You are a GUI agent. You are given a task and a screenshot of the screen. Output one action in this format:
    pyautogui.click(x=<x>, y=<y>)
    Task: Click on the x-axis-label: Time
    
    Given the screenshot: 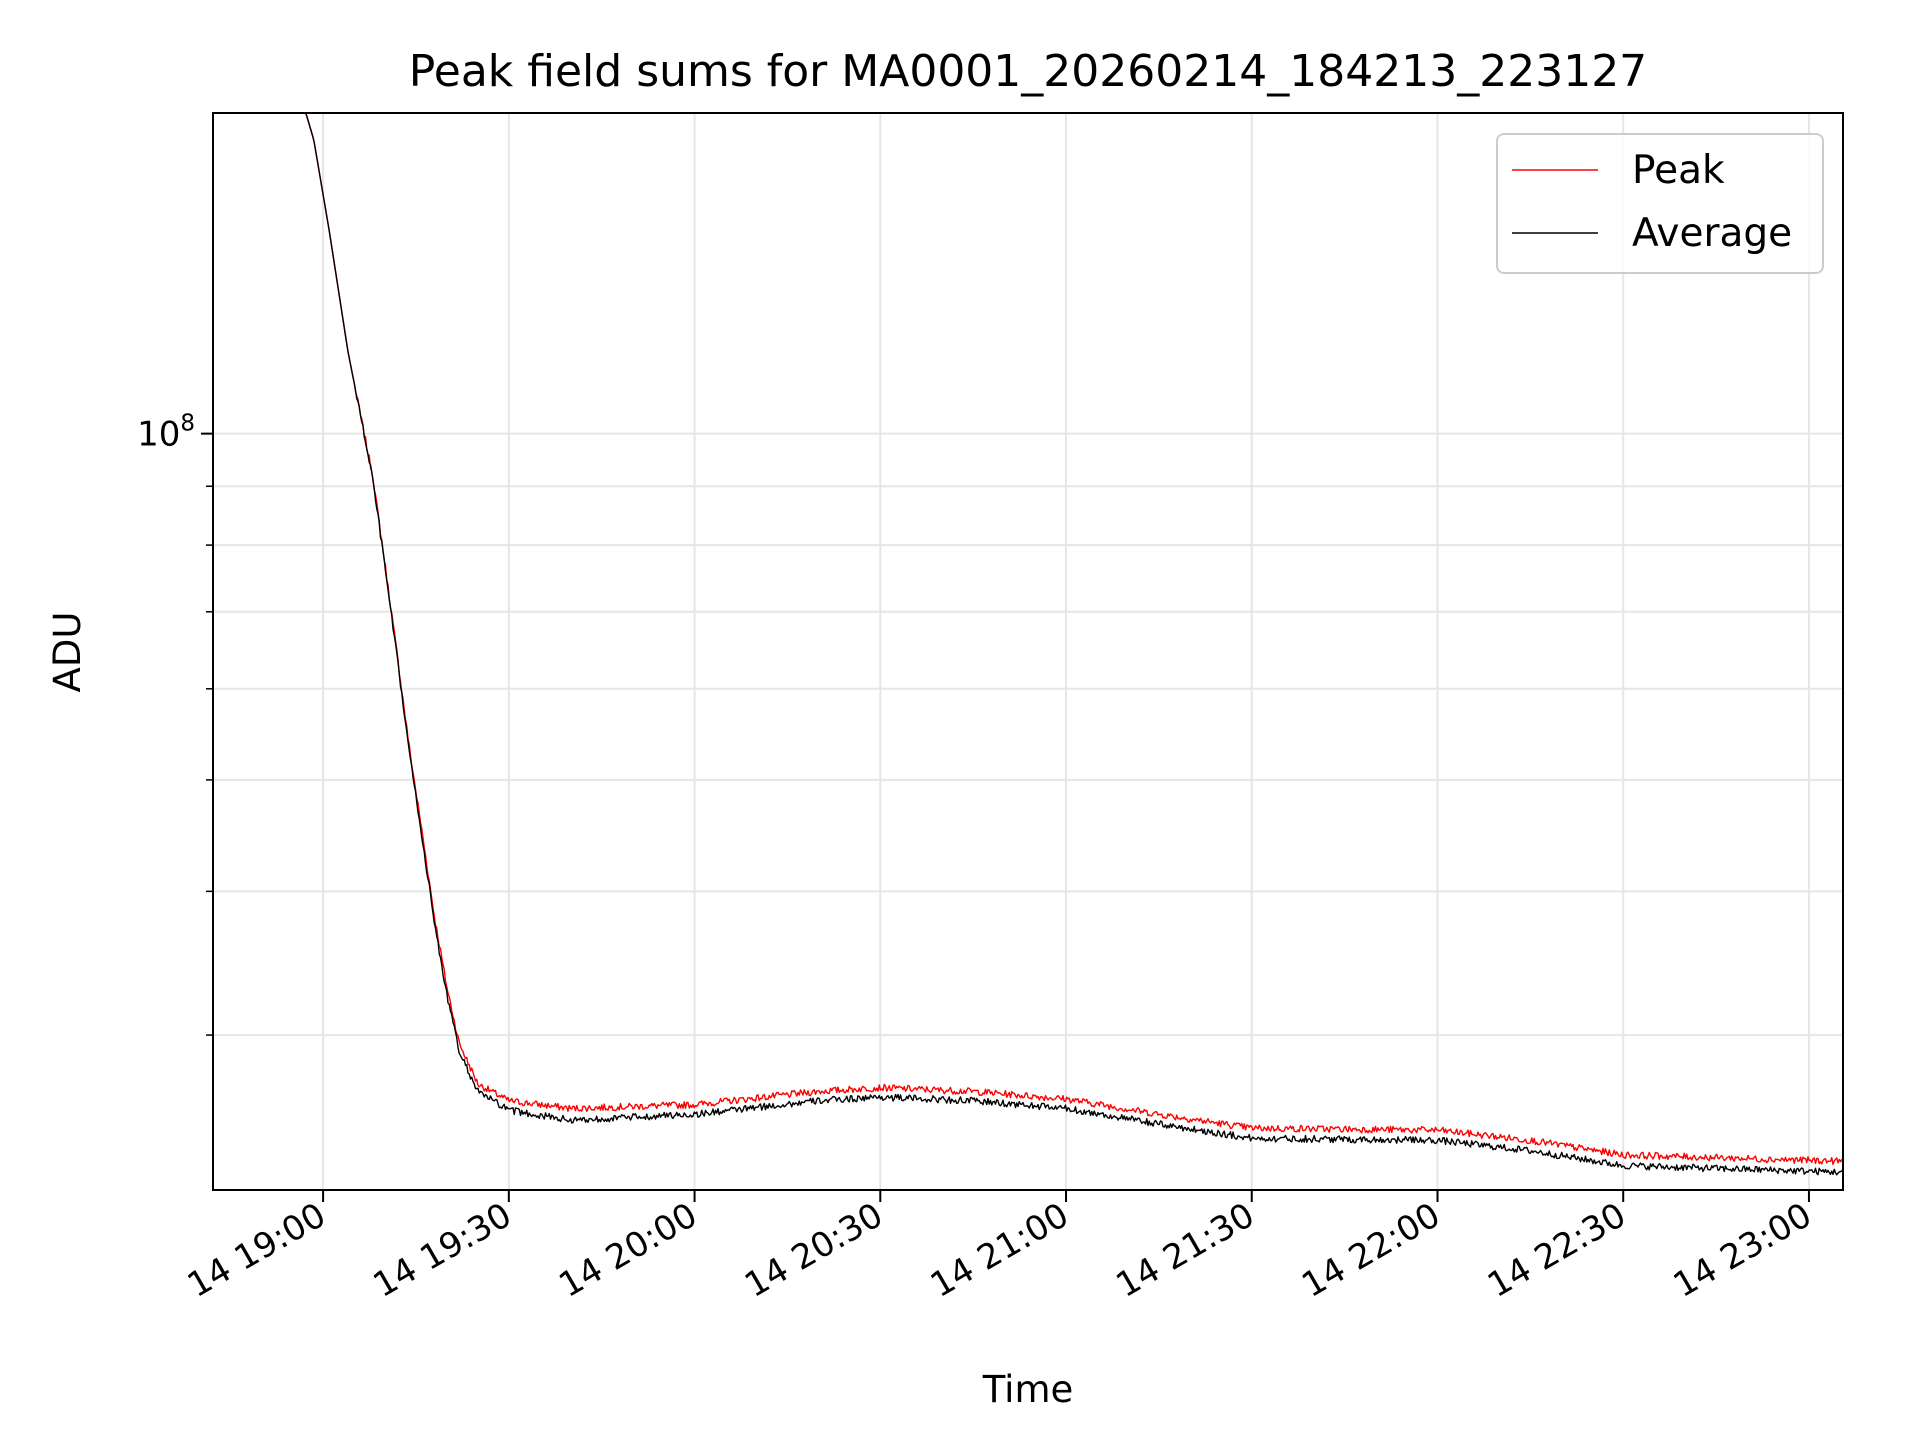 What is the action you would take?
    pyautogui.click(x=1028, y=1389)
    